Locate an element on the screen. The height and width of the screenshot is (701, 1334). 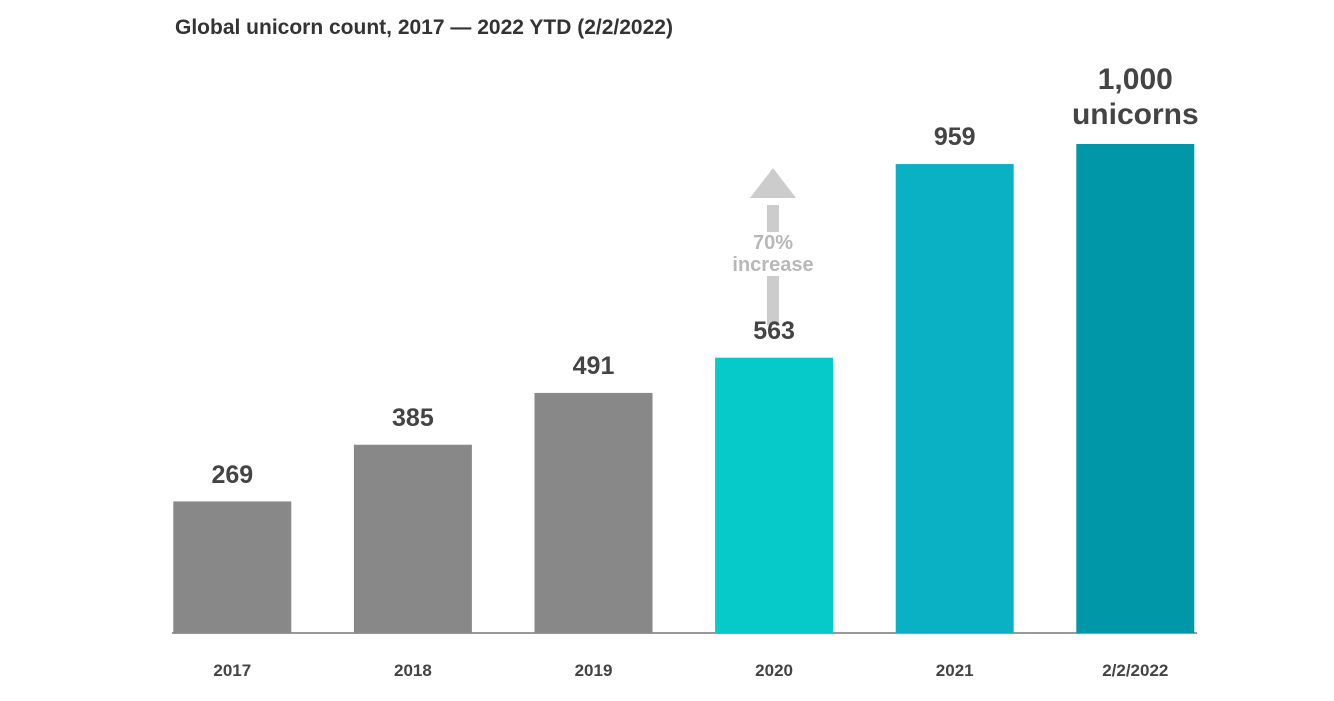
x-tick-label: 2021 is located at coordinates (955, 670).